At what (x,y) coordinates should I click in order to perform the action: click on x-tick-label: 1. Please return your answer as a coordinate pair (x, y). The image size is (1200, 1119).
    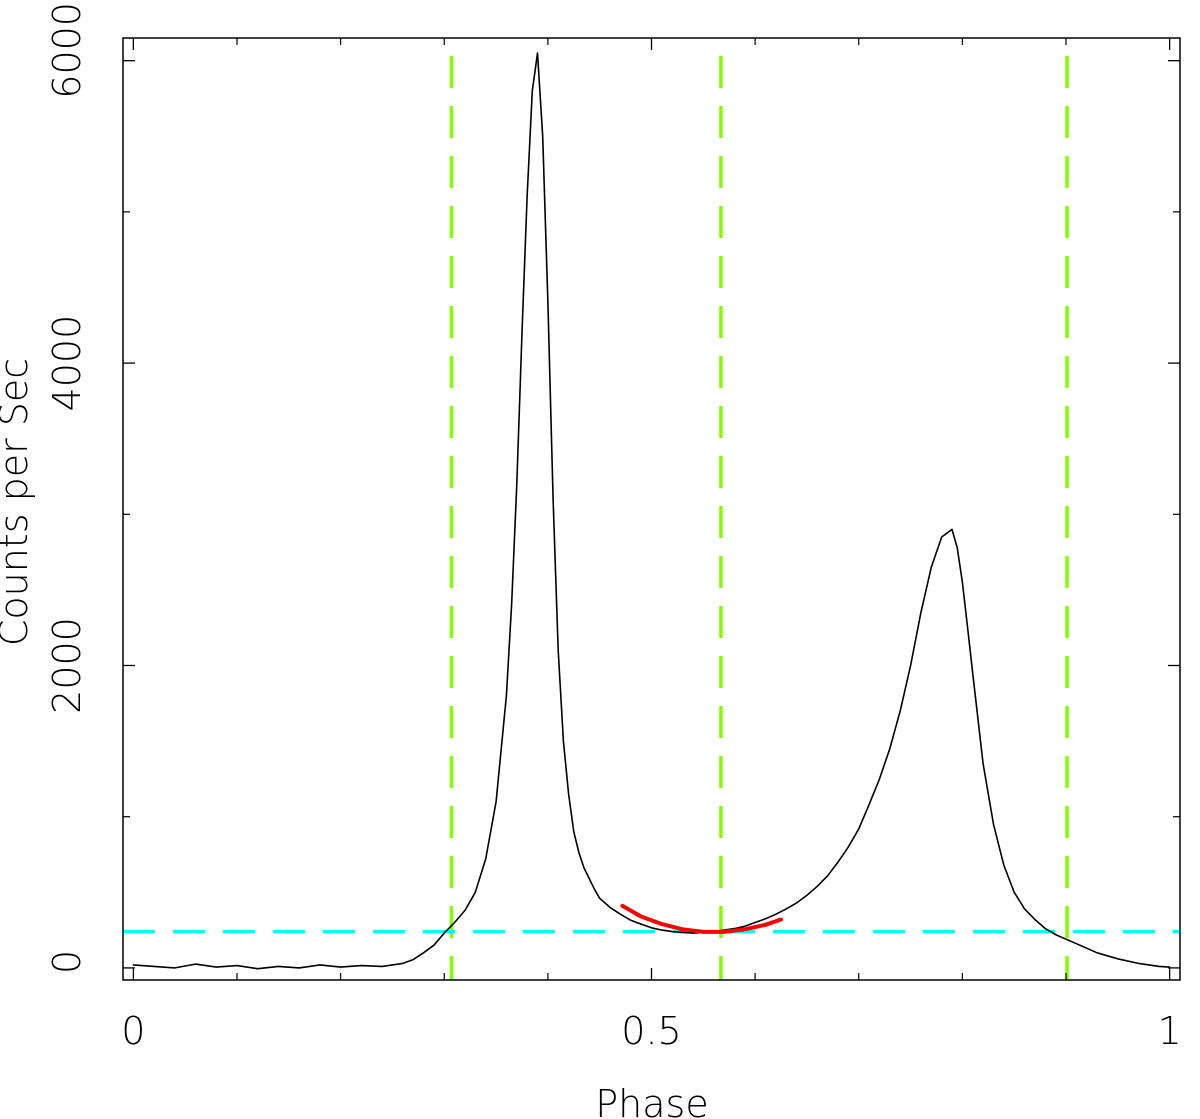
    Looking at the image, I should click on (1170, 1031).